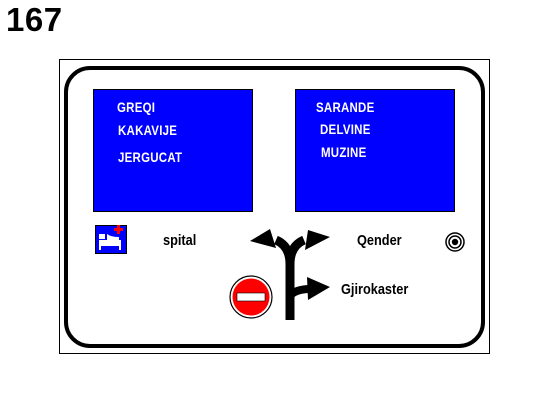  What do you see at coordinates (136, 107) in the screenshot?
I see `destination-greqi: GREQI` at bounding box center [136, 107].